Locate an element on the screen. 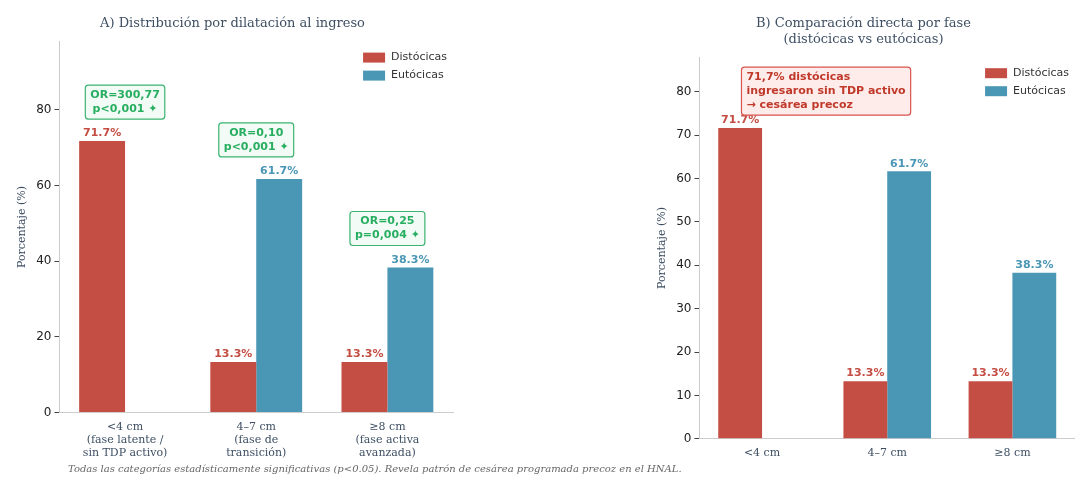 The width and height of the screenshot is (1083, 488). y-tick-label: 50 is located at coordinates (684, 221).